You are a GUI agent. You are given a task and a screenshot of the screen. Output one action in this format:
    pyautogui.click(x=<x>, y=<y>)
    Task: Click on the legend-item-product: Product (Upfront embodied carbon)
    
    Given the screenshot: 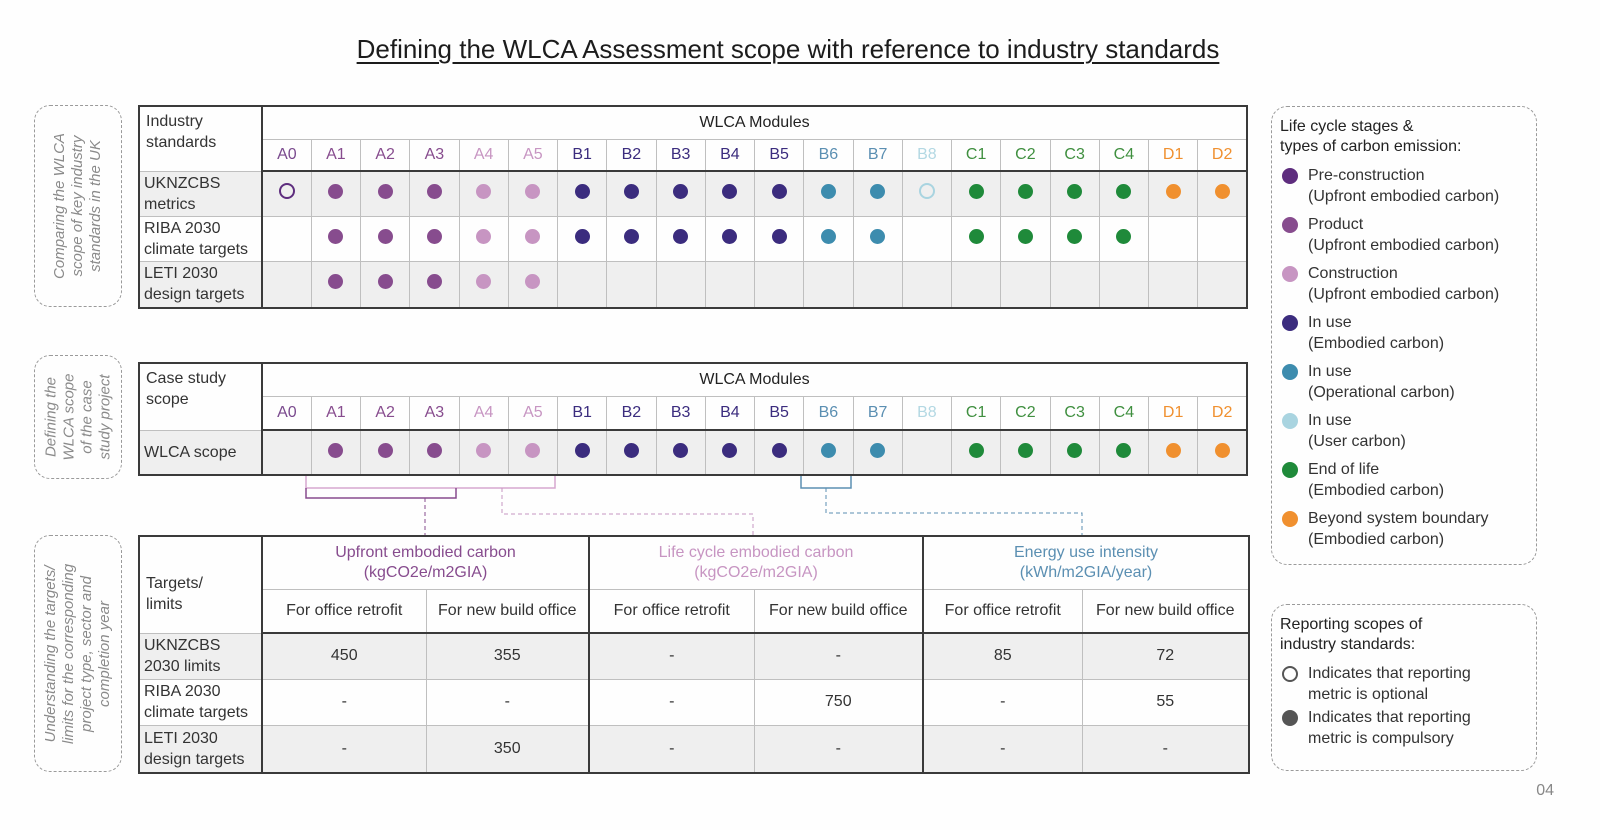 What is the action you would take?
    pyautogui.click(x=1403, y=235)
    